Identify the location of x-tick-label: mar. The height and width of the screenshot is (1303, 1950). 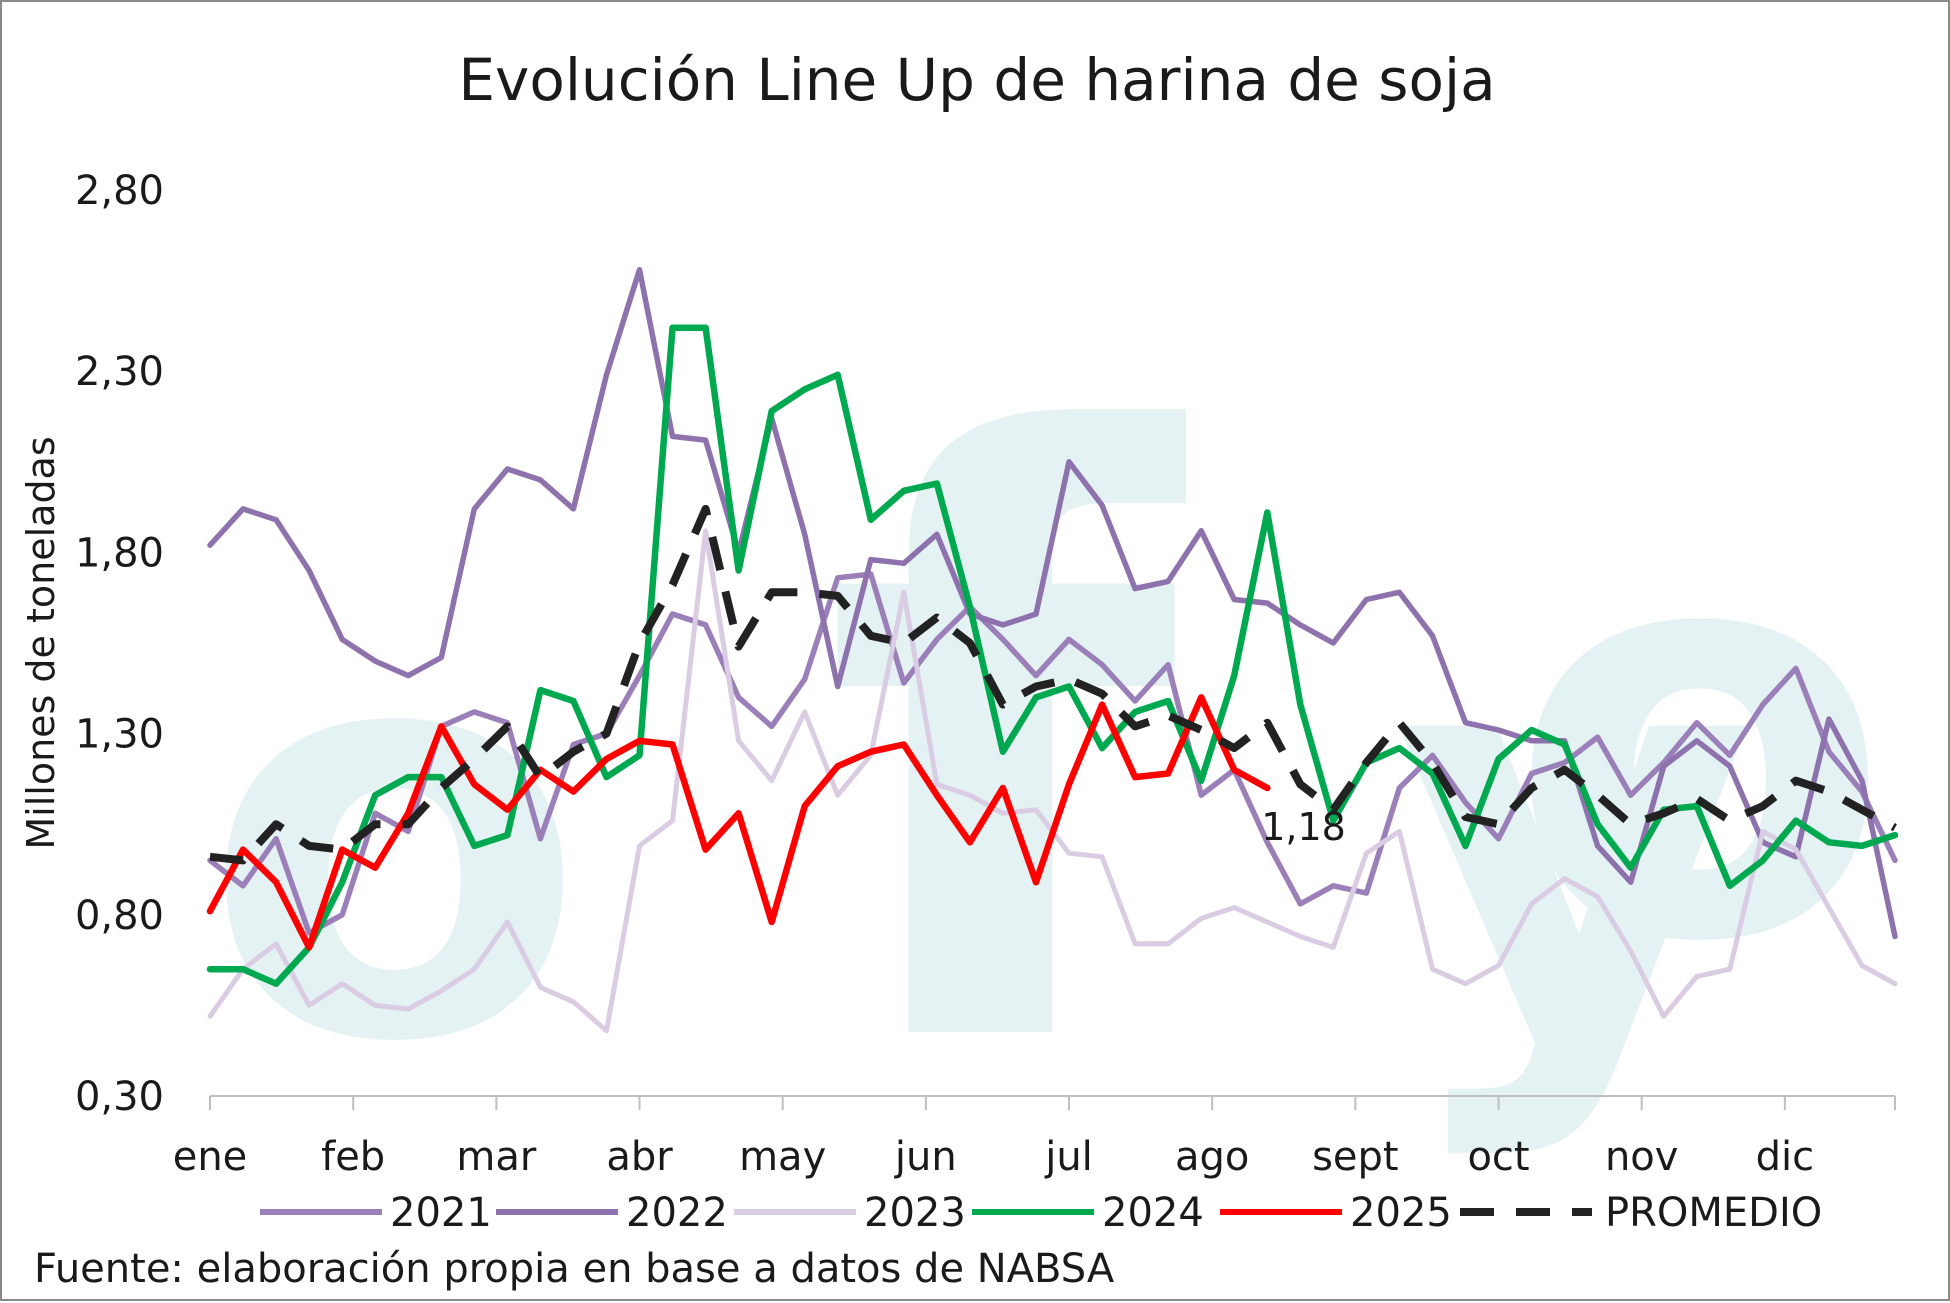
(496, 1157).